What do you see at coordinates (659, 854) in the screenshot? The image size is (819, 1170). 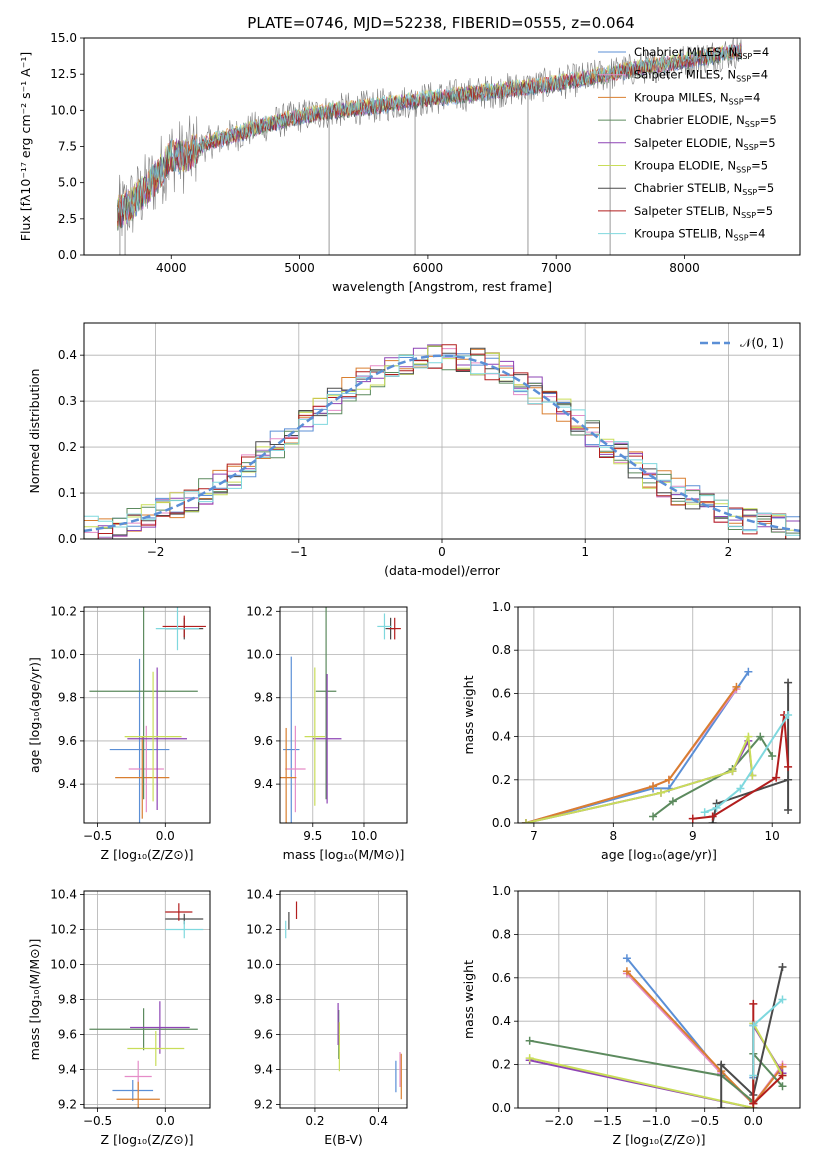 I see `x-axis-label: age [log₁₀(age/yr)]` at bounding box center [659, 854].